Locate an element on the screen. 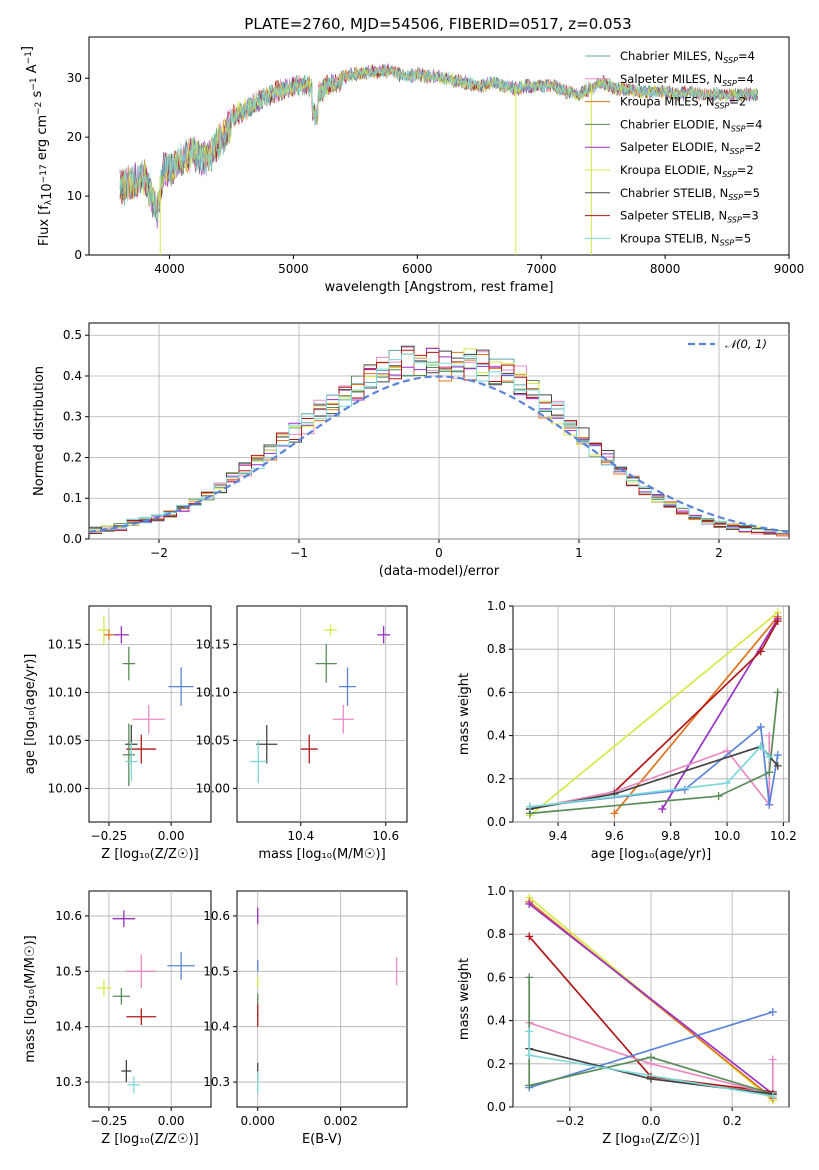  x-tick-label: 0 is located at coordinates (439, 553).